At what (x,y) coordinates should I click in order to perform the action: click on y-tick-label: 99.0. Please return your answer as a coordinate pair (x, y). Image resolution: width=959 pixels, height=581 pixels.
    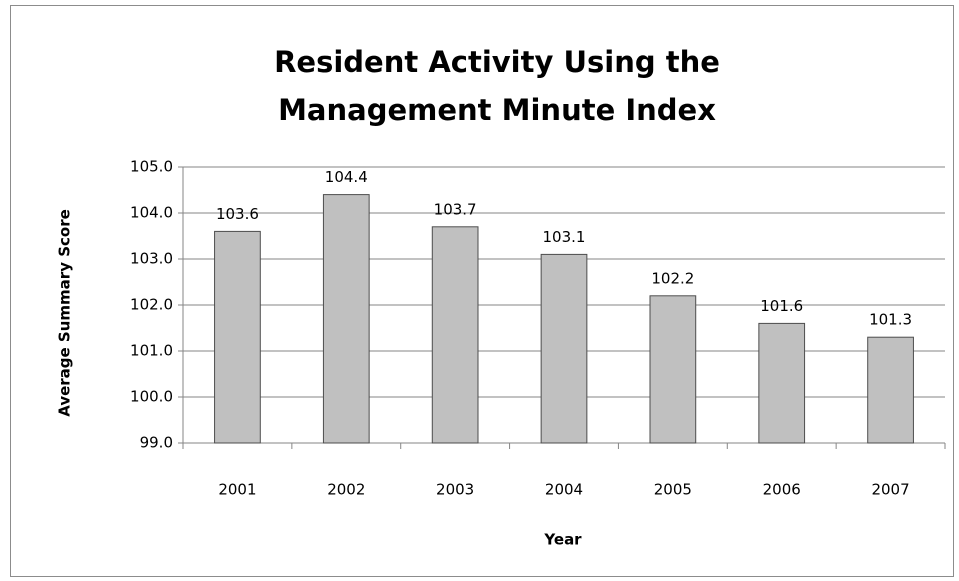
    Looking at the image, I should click on (156, 443).